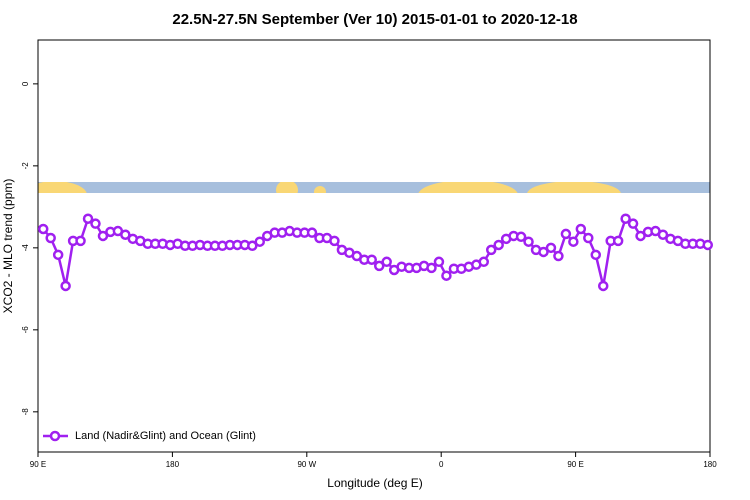 This screenshot has height=500, width=750. Describe the element at coordinates (8, 246) in the screenshot. I see `y-axis-label: XCO2 - MLO trend (ppm)` at that location.